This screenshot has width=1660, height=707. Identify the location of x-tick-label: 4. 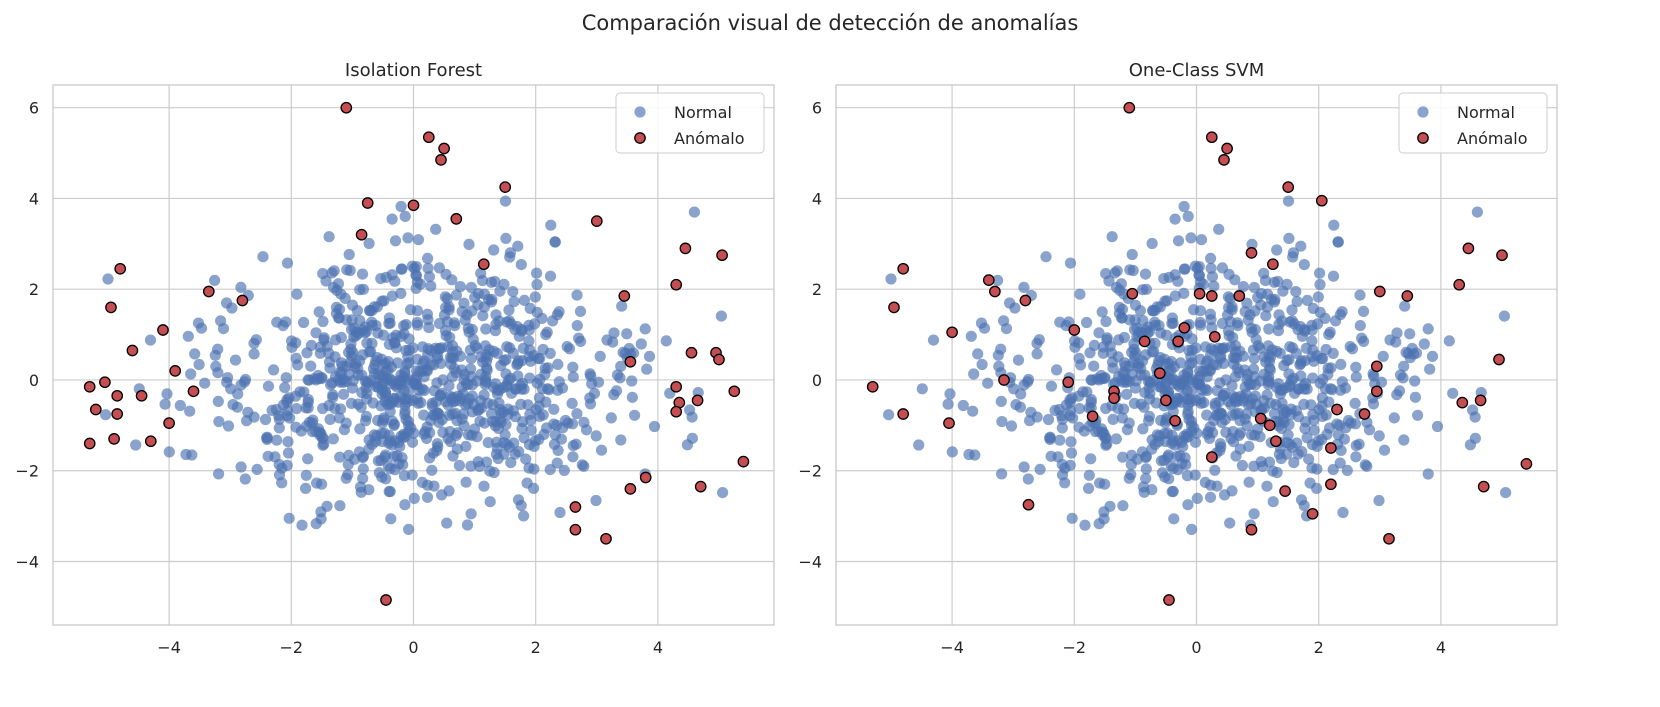
(658, 647).